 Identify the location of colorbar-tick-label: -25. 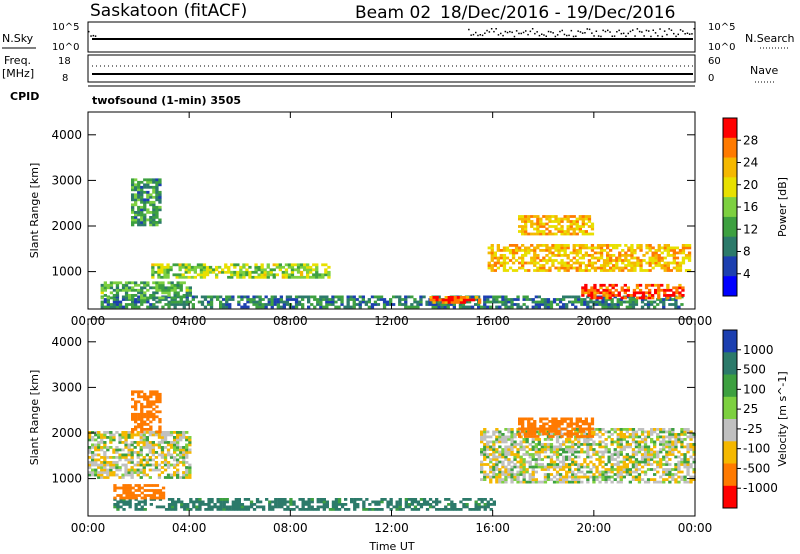
(753, 429).